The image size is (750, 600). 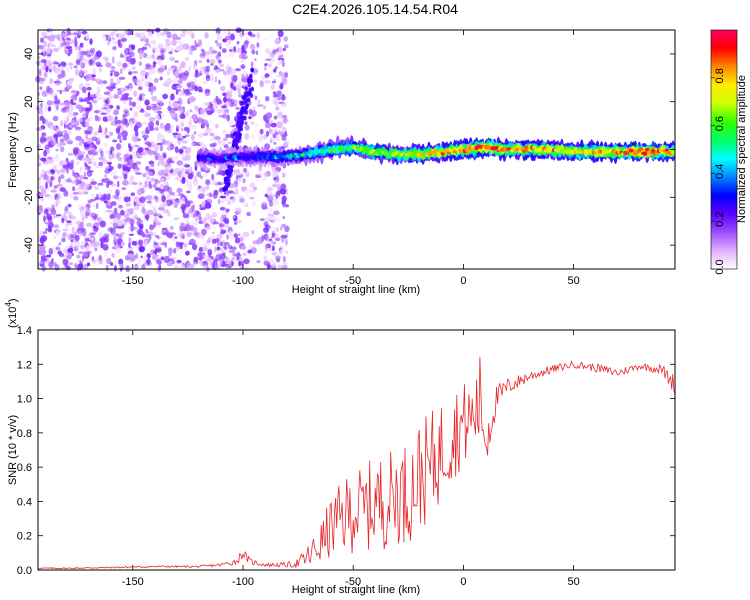 What do you see at coordinates (720, 123) in the screenshot?
I see `colorbar-tick-label: 0.6` at bounding box center [720, 123].